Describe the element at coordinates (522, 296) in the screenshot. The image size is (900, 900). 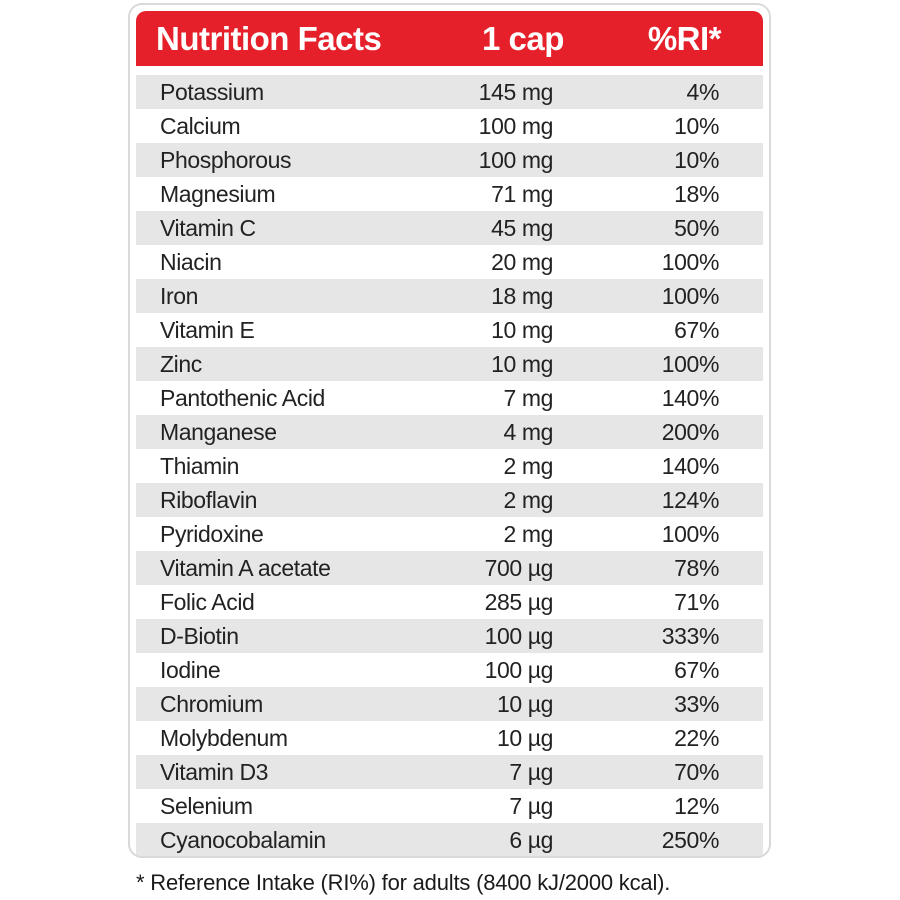
I see `nutrient-amount: 18 mg` at that location.